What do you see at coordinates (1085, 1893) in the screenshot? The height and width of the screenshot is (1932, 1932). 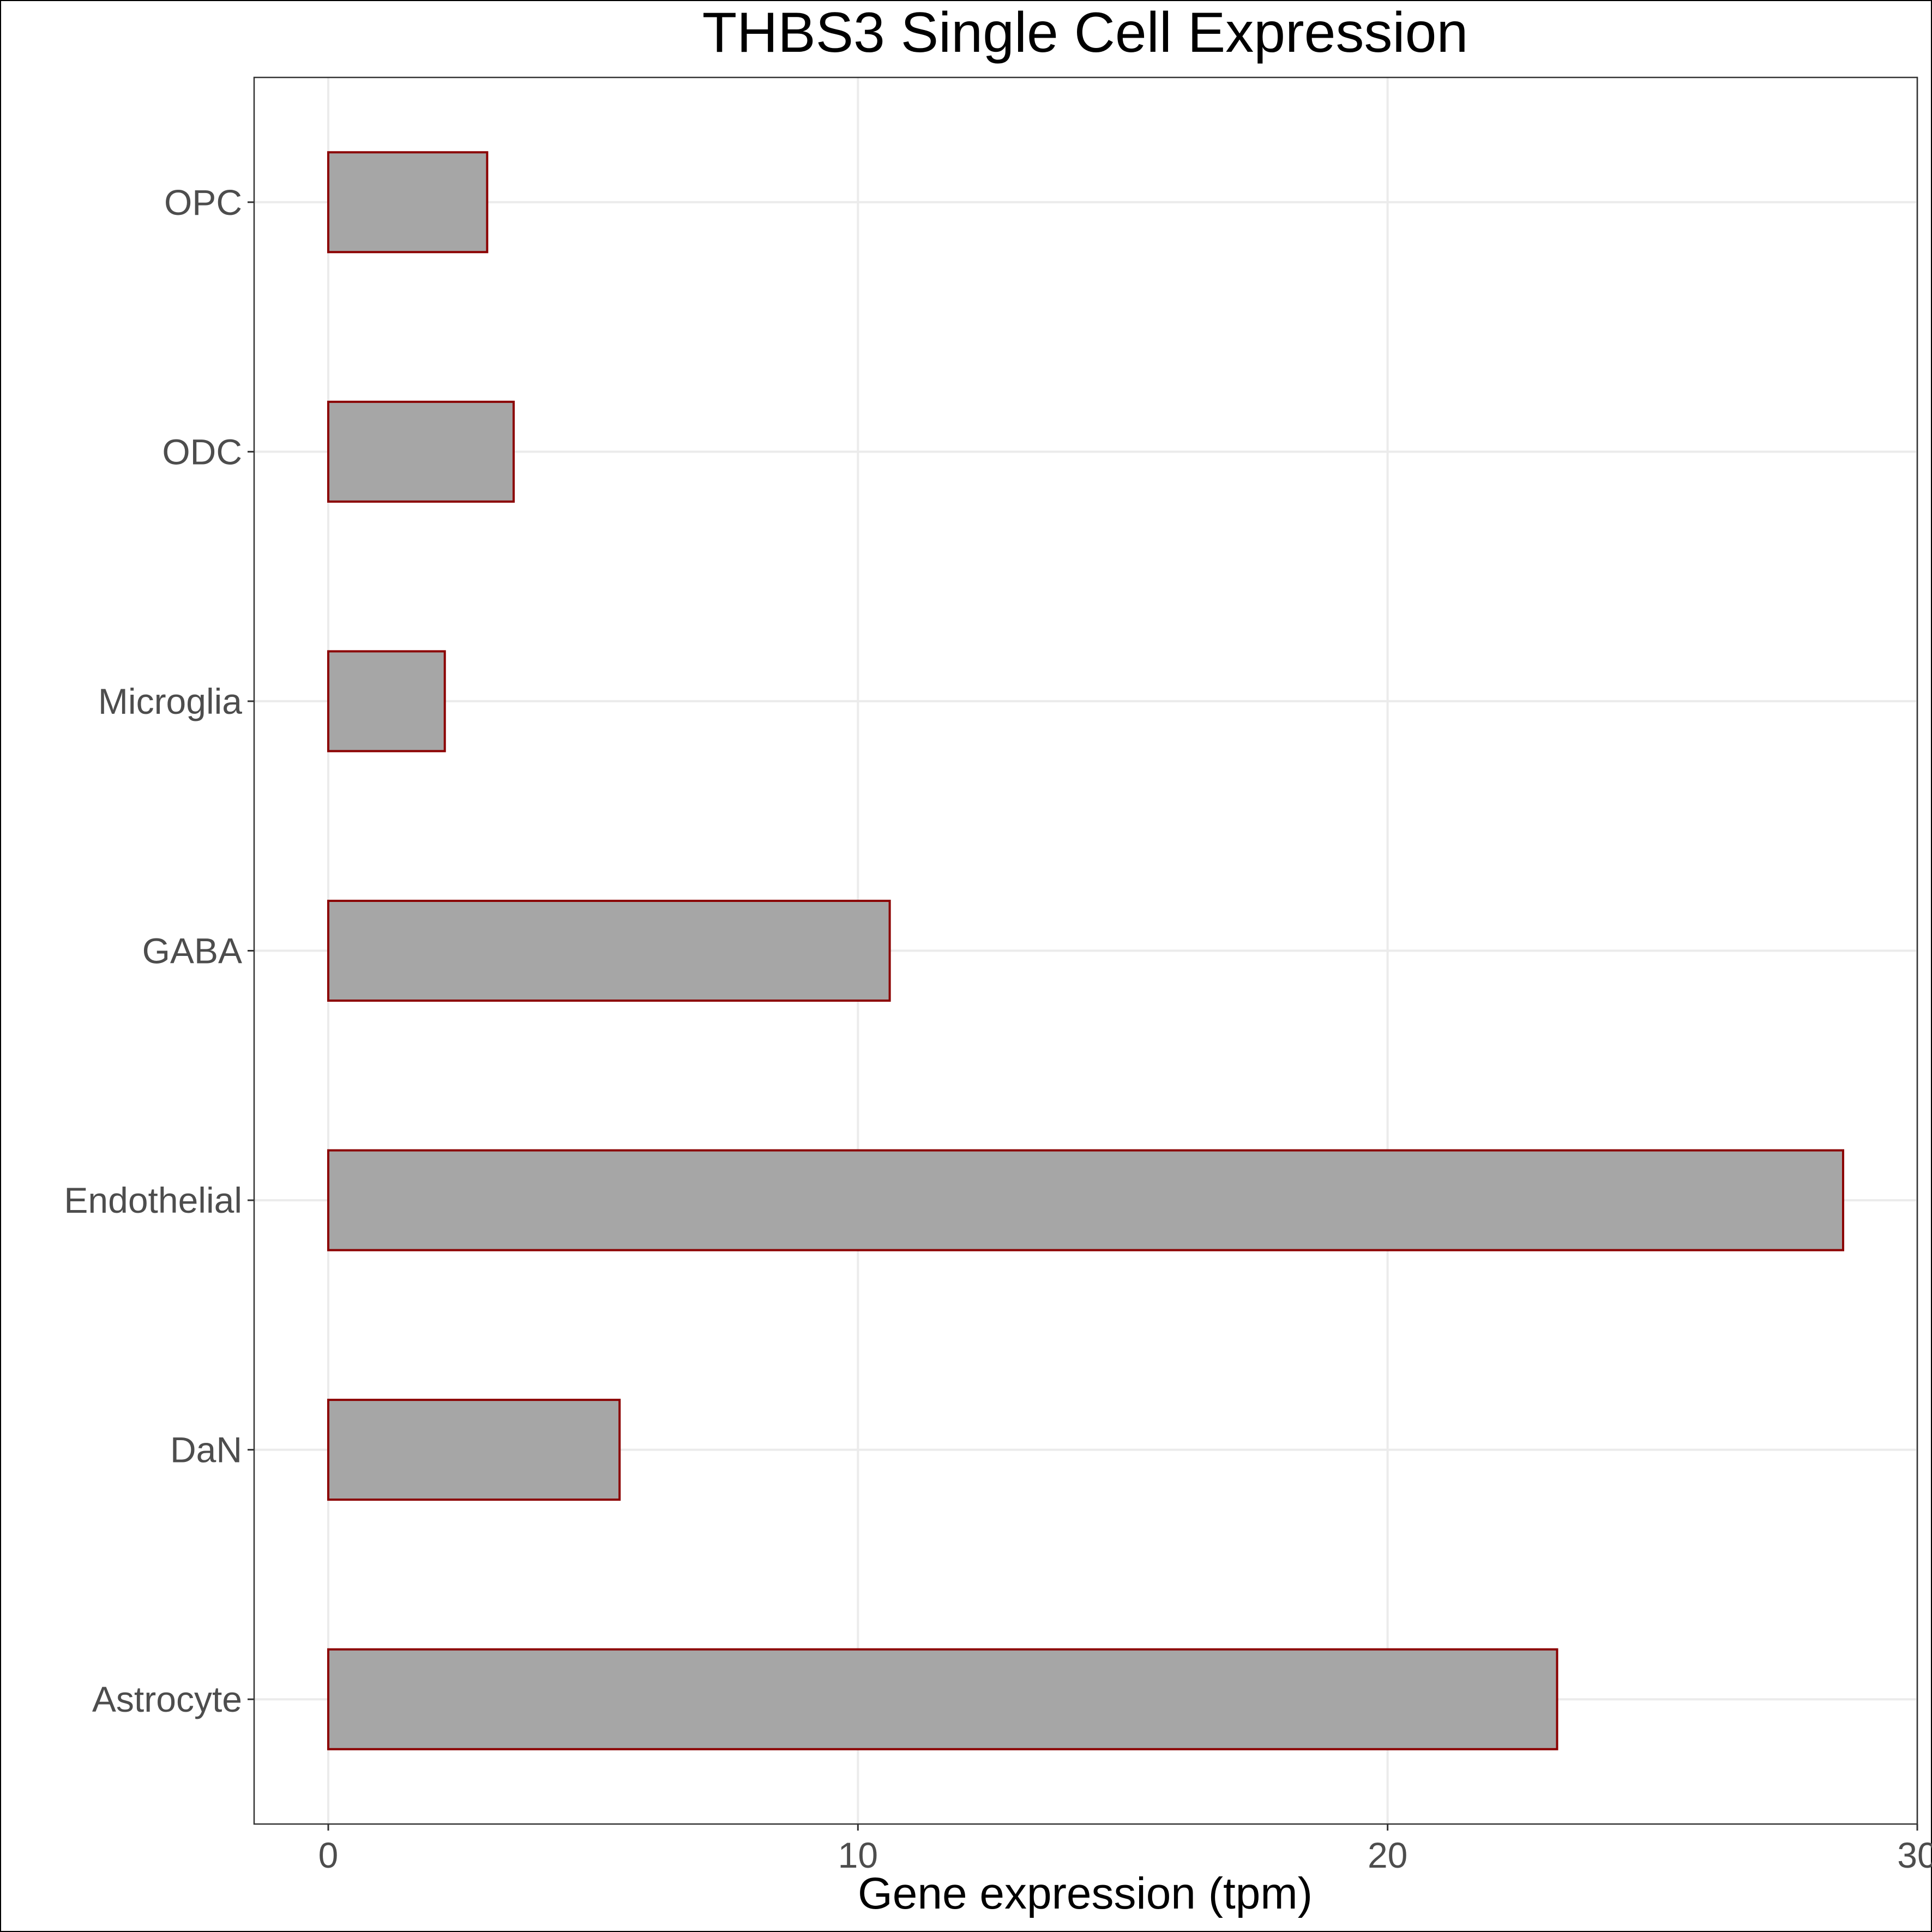 I see `x-axis-title: Gene expression (tpm)` at bounding box center [1085, 1893].